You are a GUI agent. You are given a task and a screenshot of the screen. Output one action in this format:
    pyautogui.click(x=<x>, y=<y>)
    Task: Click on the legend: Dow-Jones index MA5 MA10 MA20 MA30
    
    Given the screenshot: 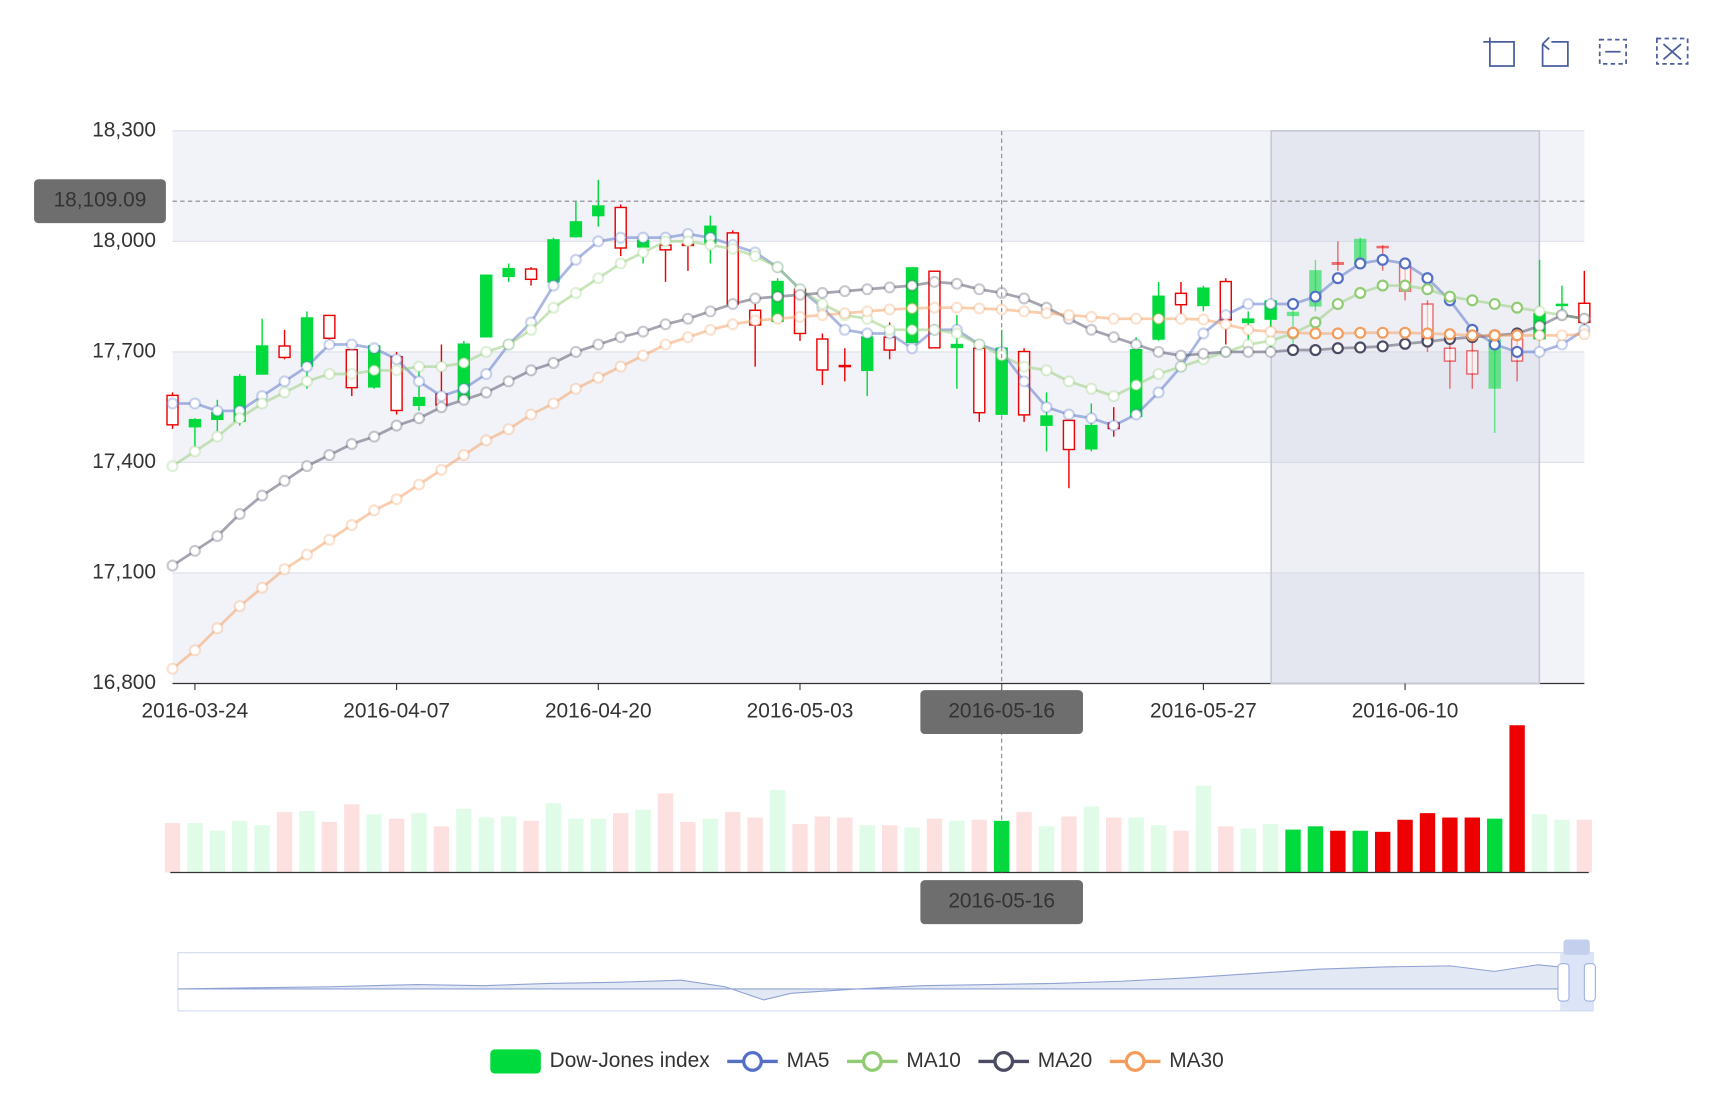 What is the action you would take?
    pyautogui.click(x=857, y=1061)
    